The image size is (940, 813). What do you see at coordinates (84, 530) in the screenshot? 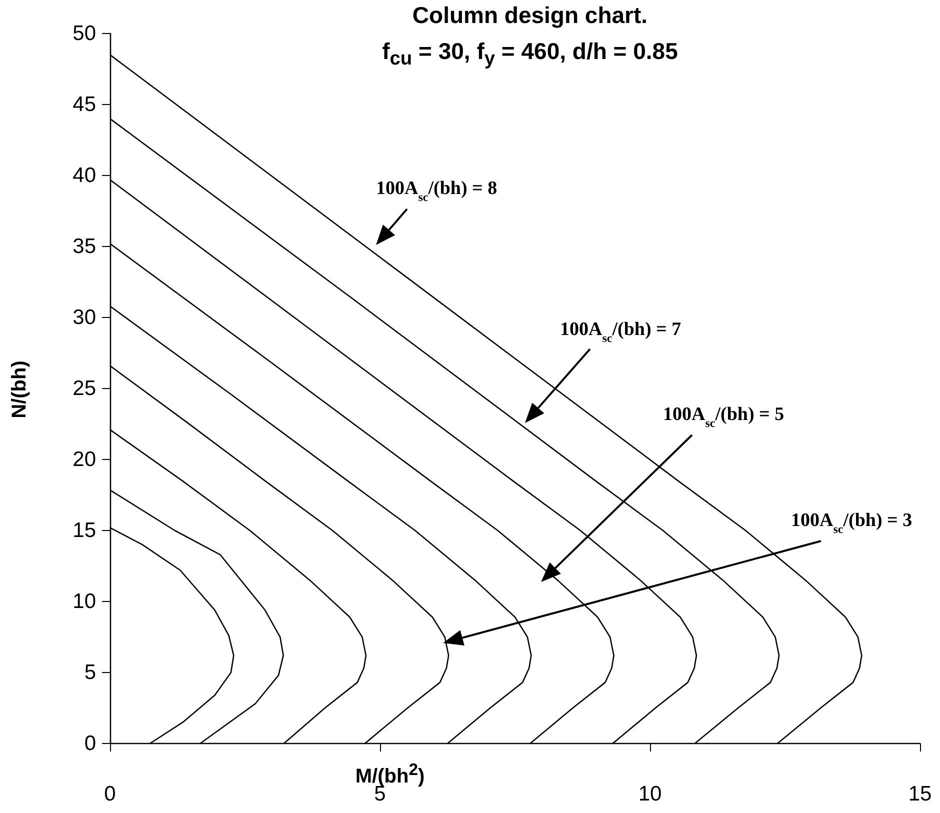
I see `y-tick-label: 15` at bounding box center [84, 530].